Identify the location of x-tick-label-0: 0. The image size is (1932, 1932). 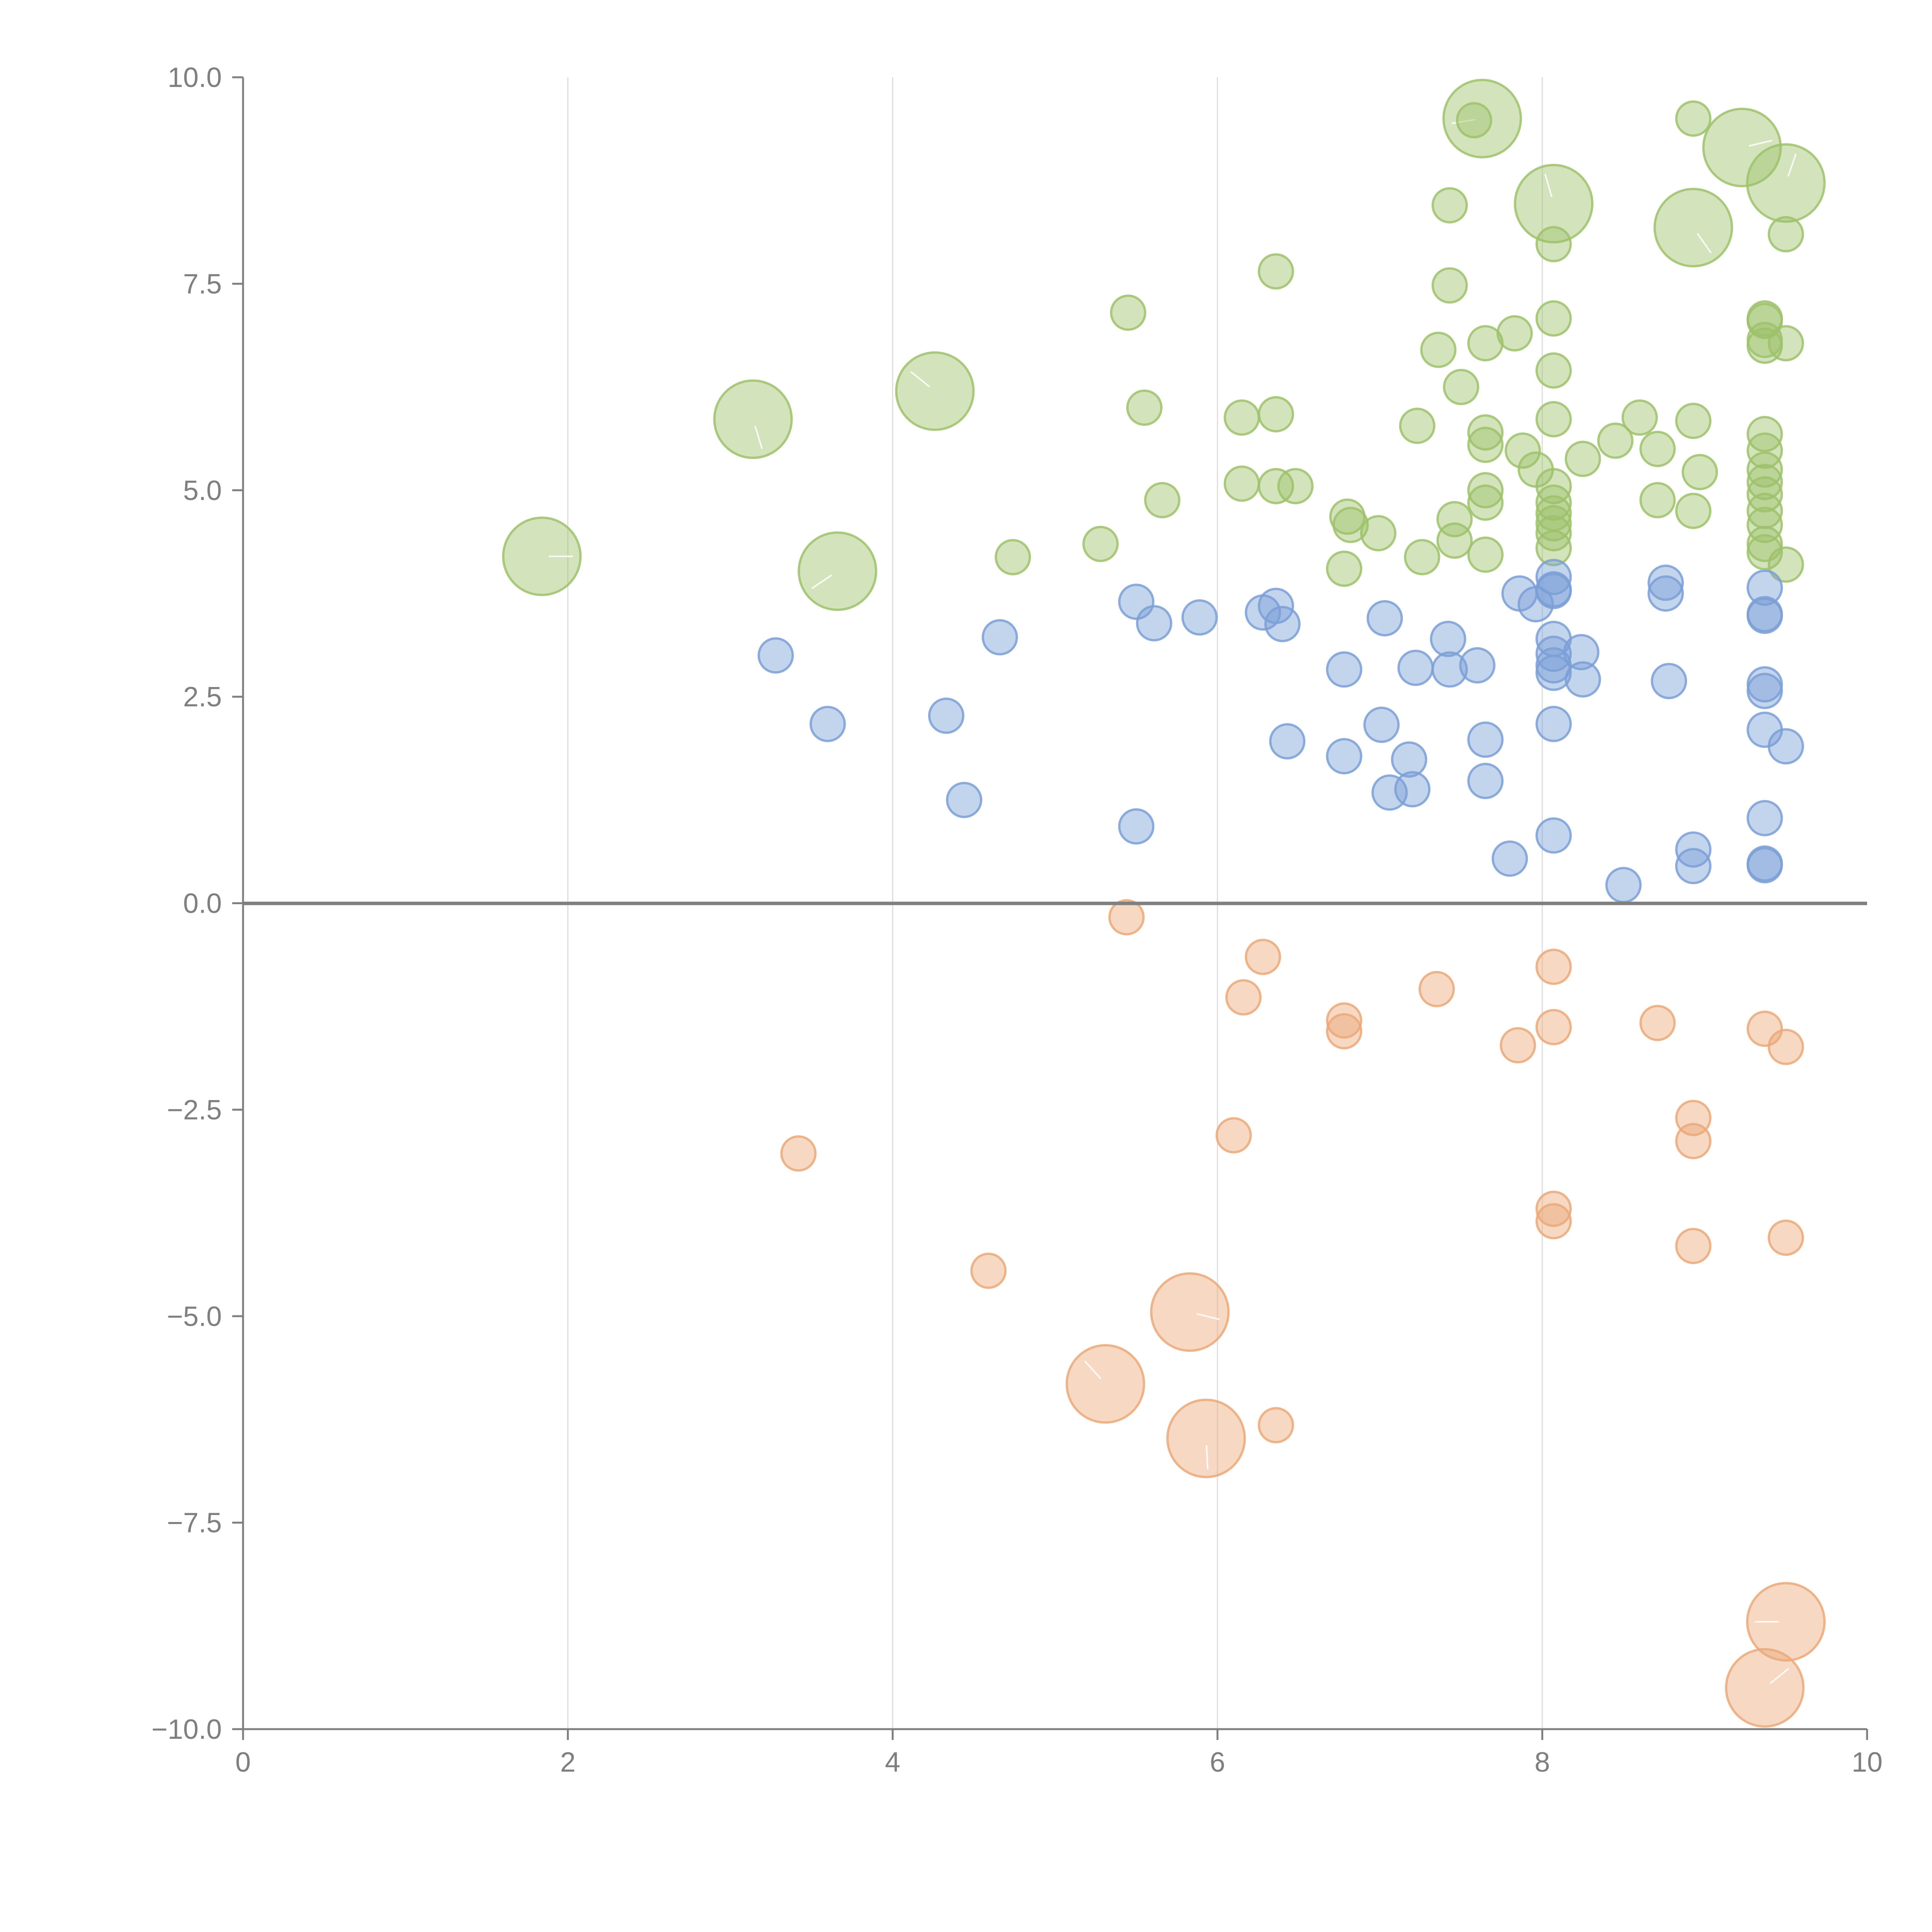
(243, 1763).